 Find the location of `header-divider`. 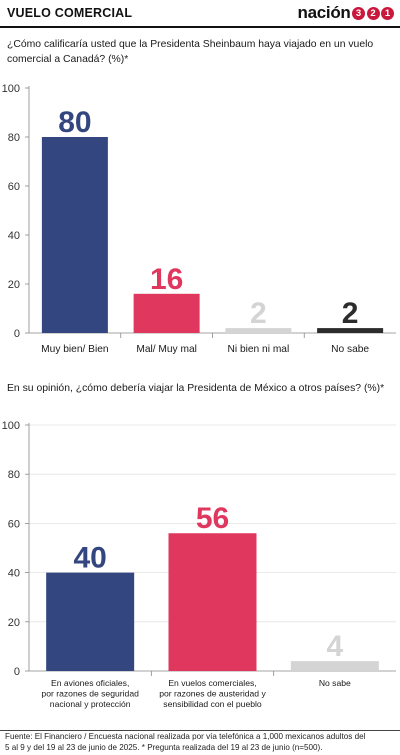

header-divider is located at coordinates (200, 27).